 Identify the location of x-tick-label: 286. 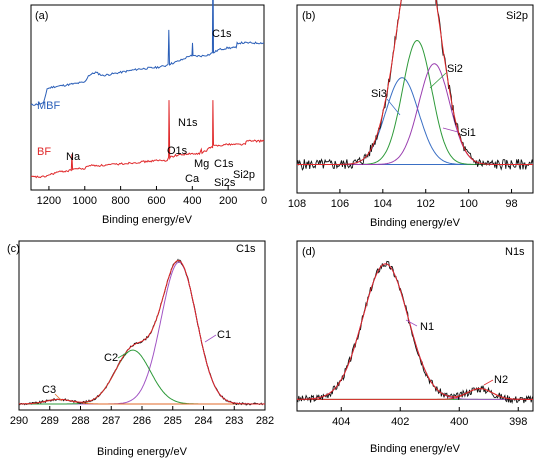
(142, 421).